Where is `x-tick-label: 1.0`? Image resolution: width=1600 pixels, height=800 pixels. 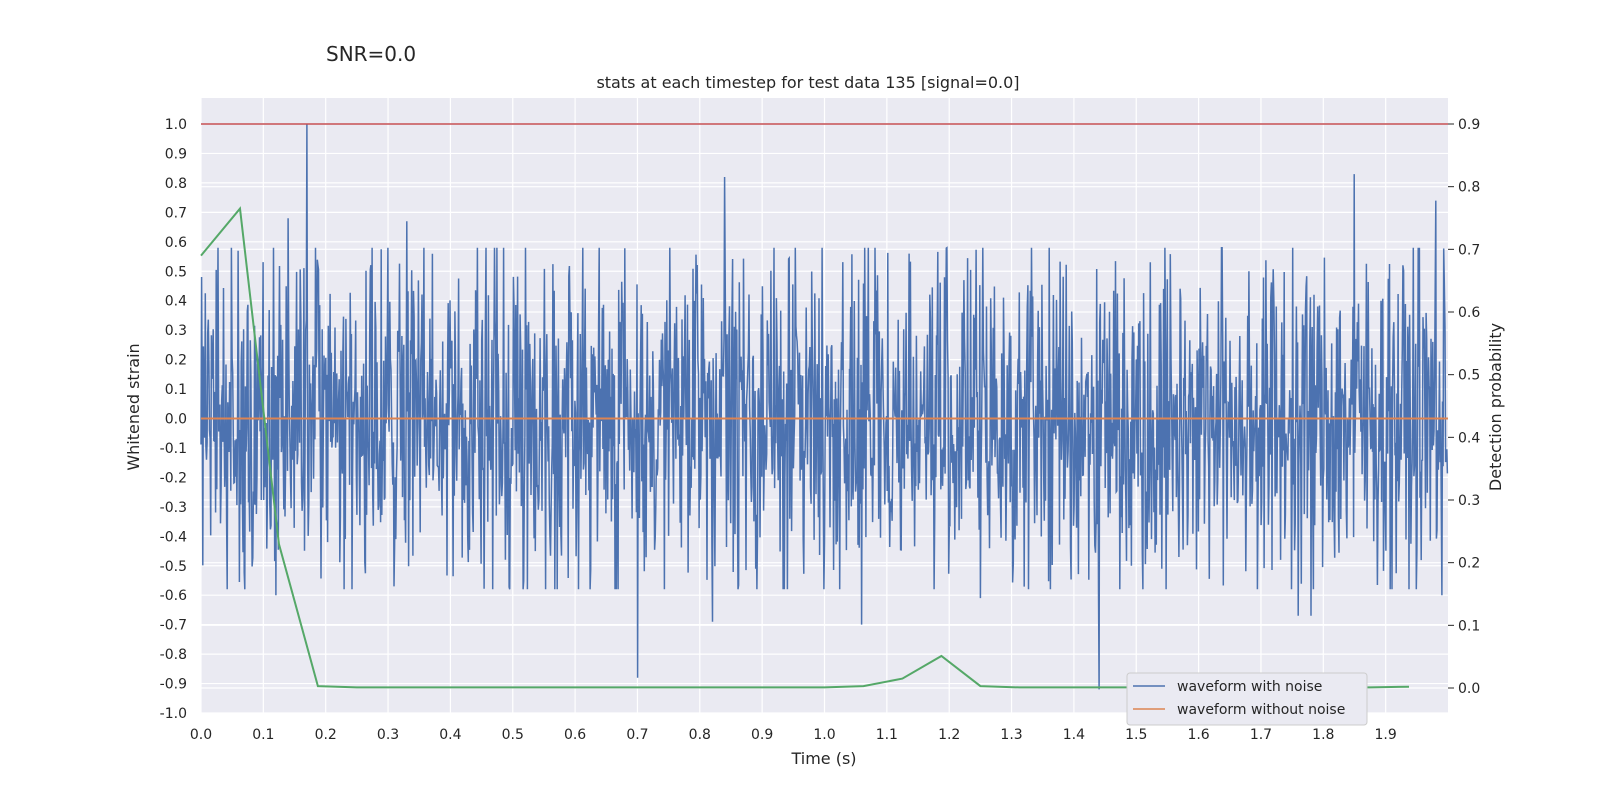 x-tick-label: 1.0 is located at coordinates (824, 735).